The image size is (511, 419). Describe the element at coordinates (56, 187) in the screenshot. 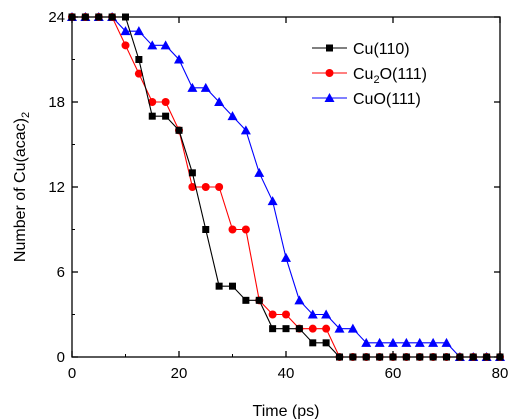

I see `y-tick-label: 12` at that location.